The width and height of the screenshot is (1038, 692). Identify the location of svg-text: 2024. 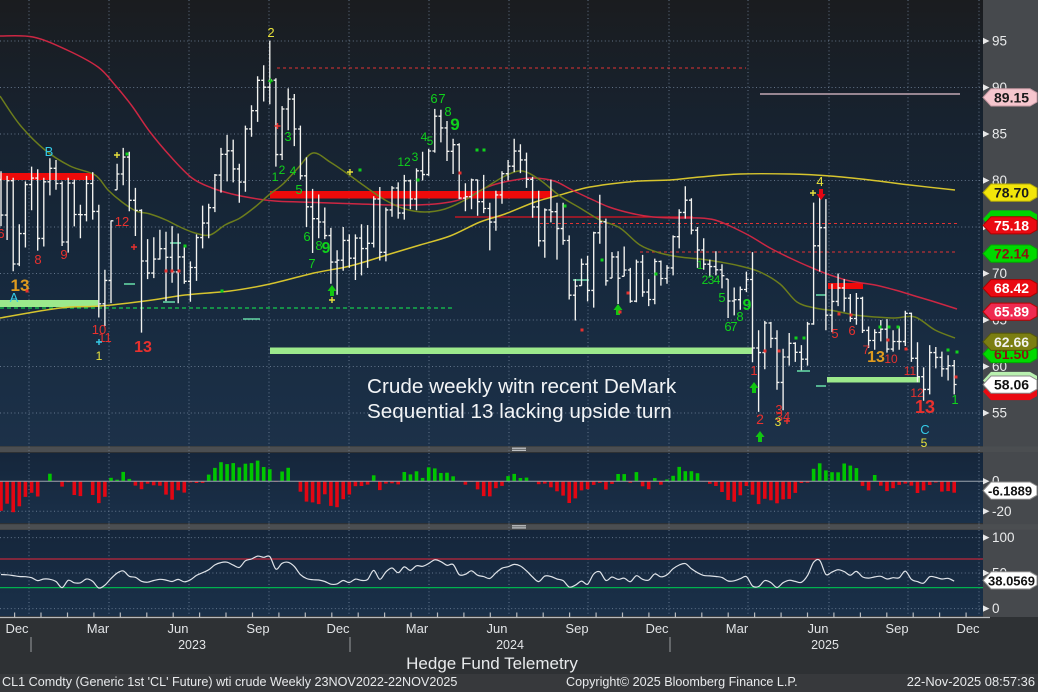
(510, 645).